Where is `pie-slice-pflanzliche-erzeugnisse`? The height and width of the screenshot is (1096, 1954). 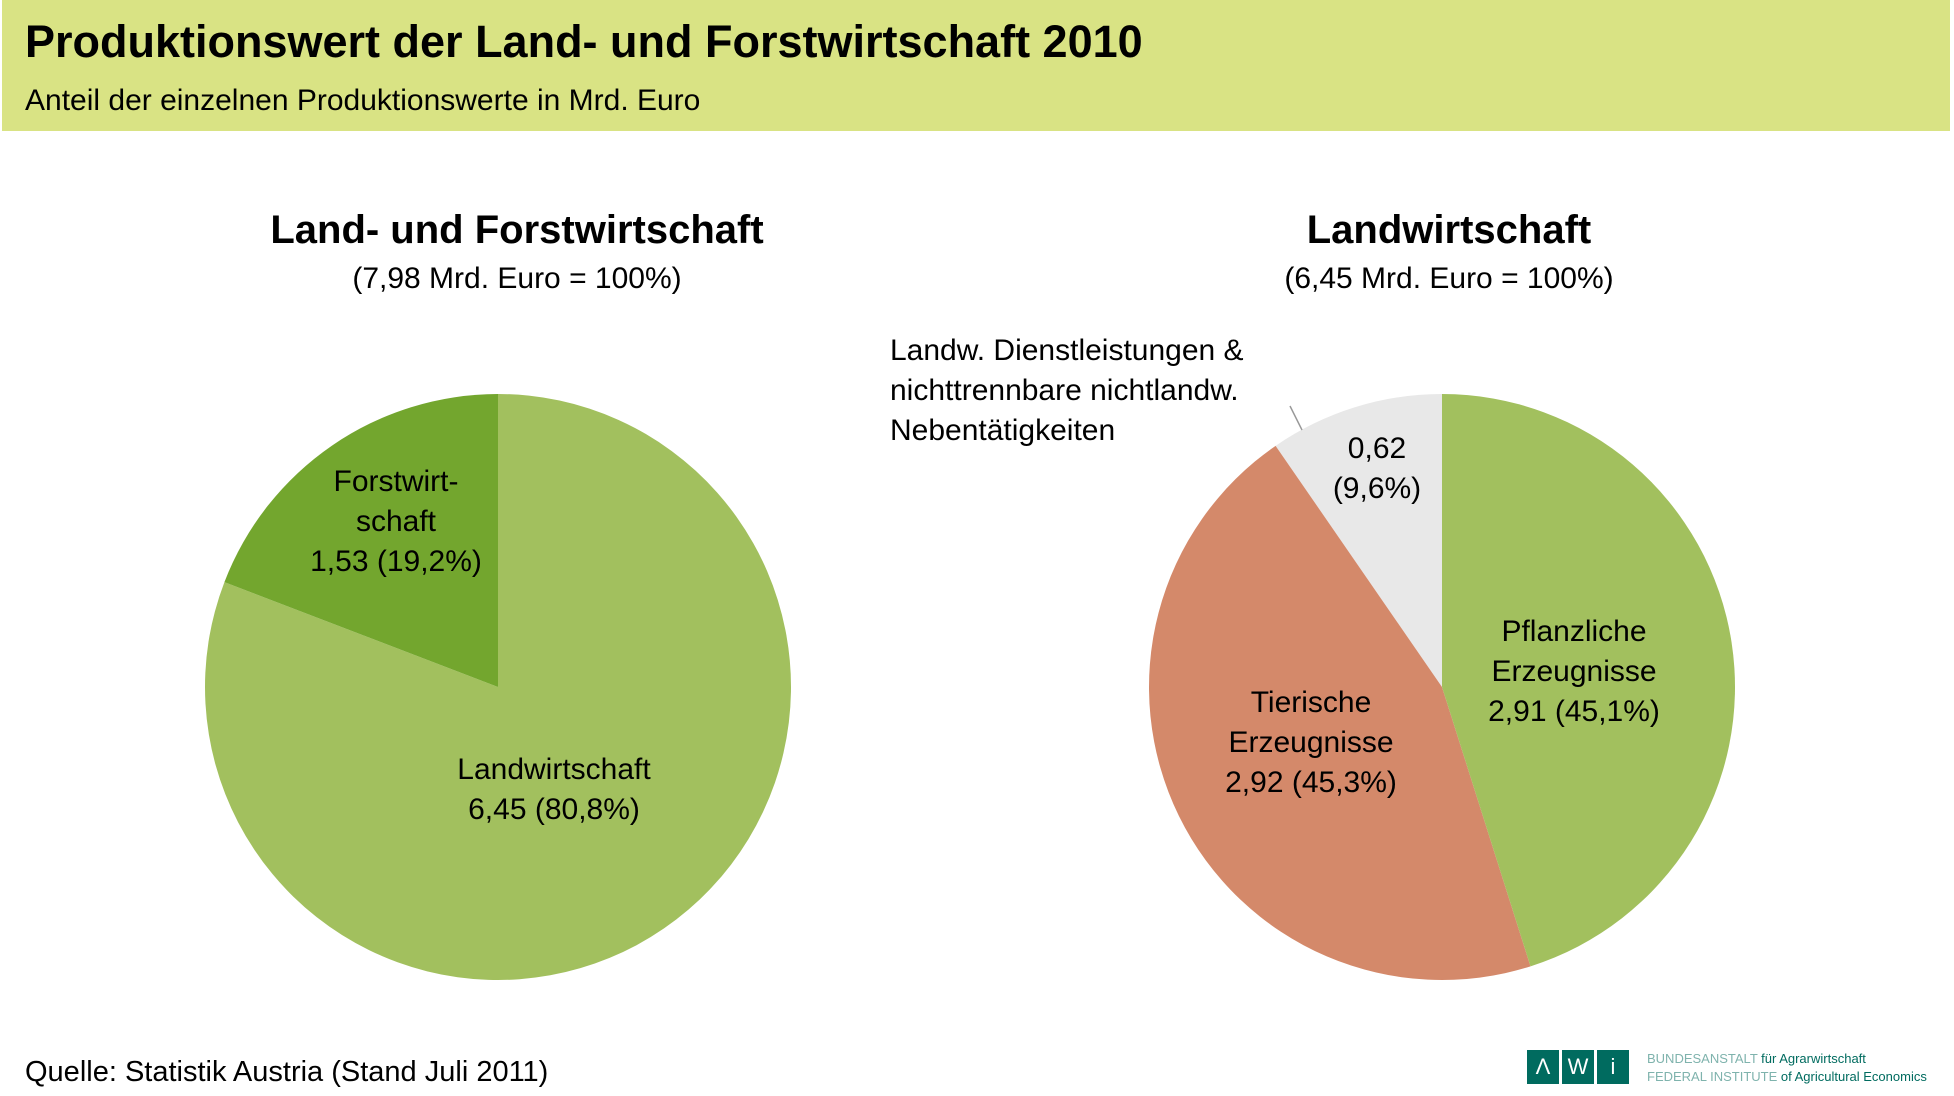 pie-slice-pflanzliche-erzeugnisse is located at coordinates (1588, 680).